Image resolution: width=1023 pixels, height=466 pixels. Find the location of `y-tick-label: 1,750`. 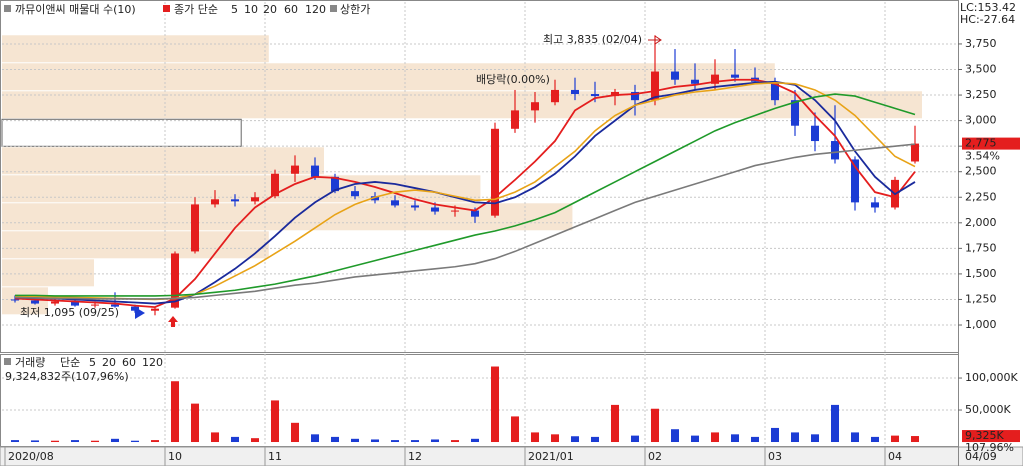

y-tick-label: 1,750 is located at coordinates (981, 247).